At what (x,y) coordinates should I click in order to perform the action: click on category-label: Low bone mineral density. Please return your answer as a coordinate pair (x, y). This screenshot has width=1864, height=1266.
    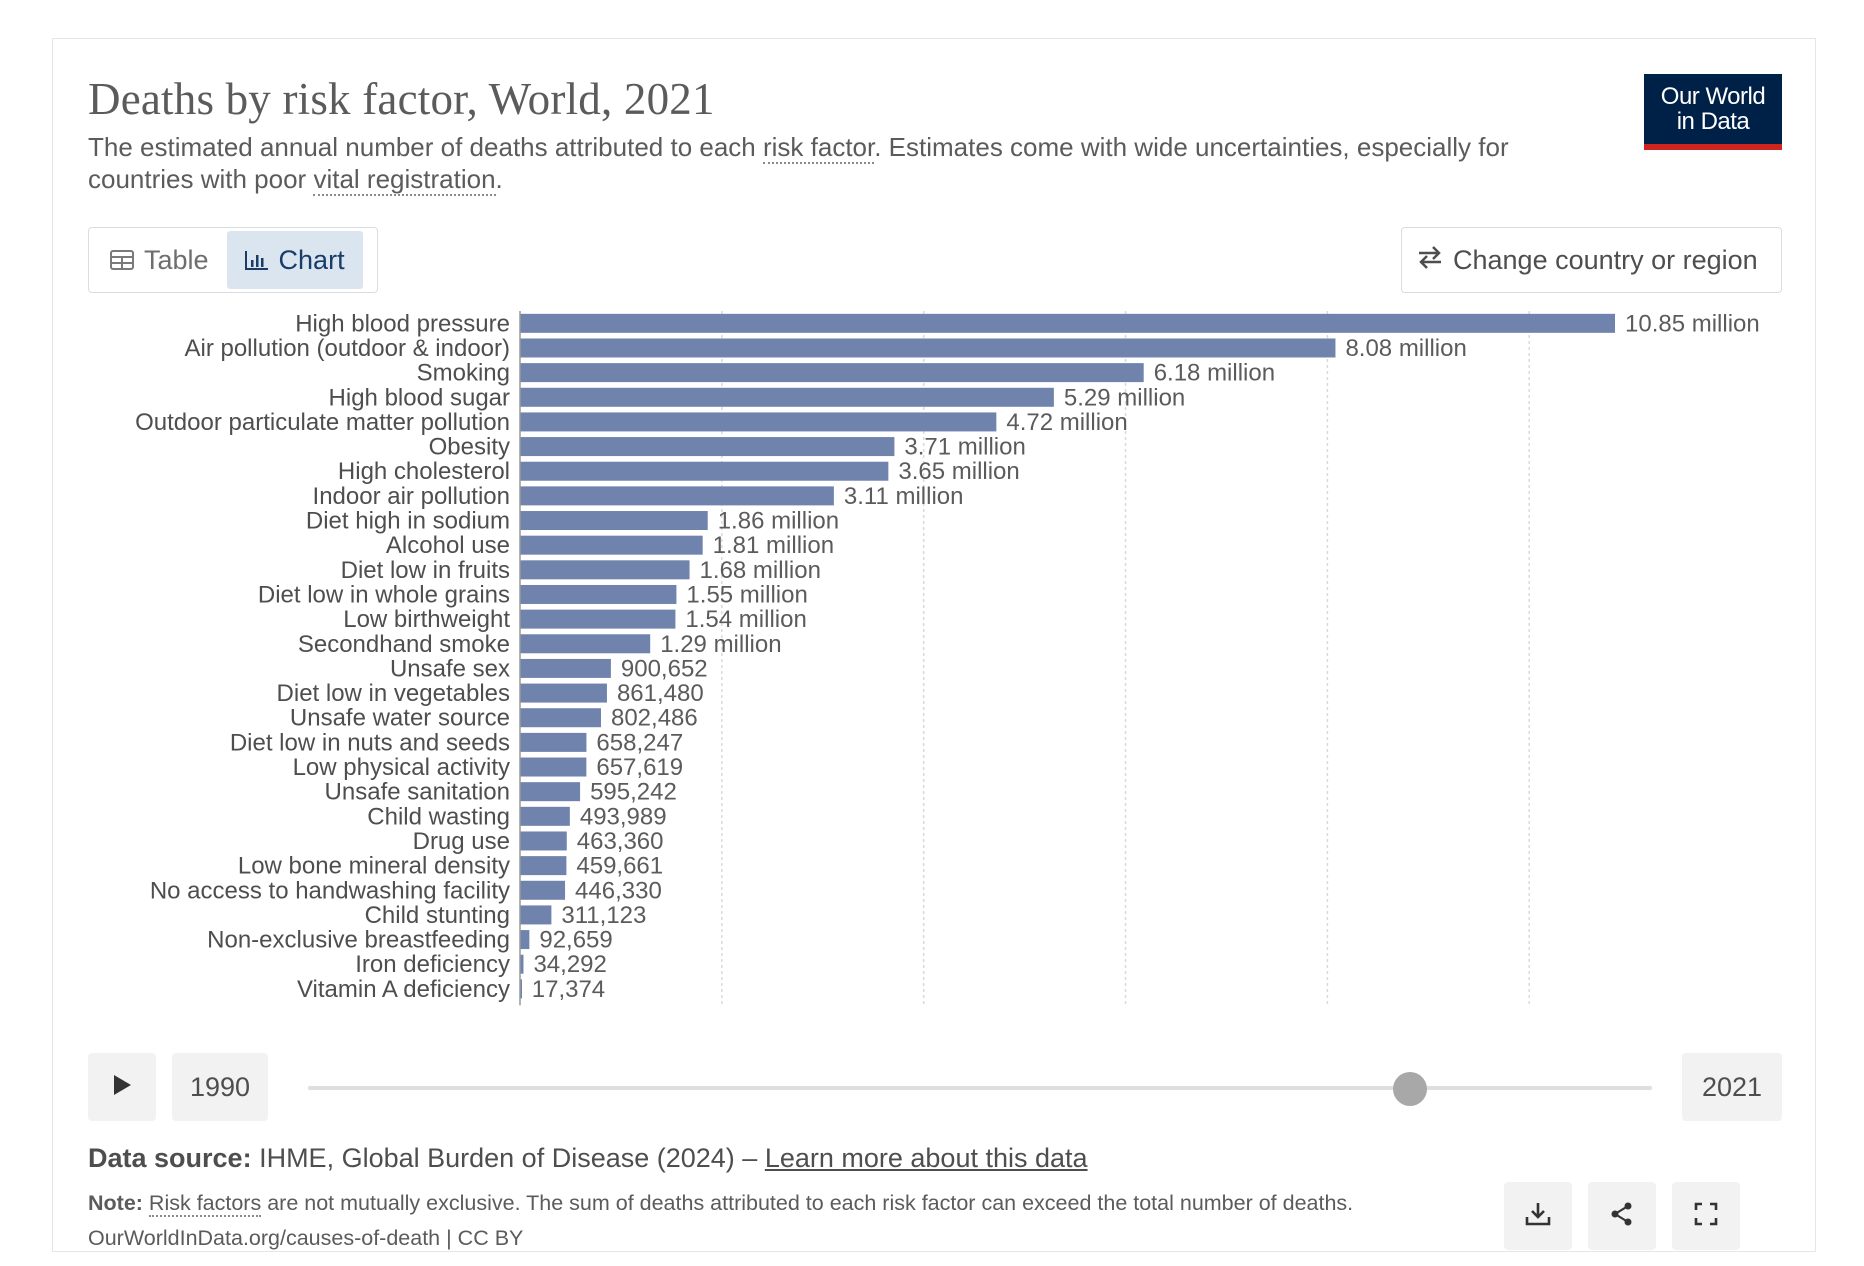
    Looking at the image, I should click on (374, 866).